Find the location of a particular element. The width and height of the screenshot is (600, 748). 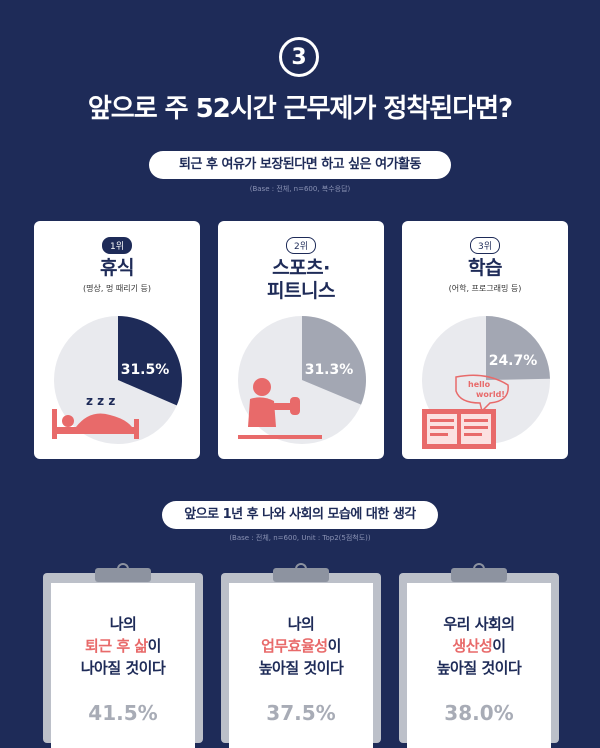

dumbbell-workout-icon is located at coordinates (280, 408).